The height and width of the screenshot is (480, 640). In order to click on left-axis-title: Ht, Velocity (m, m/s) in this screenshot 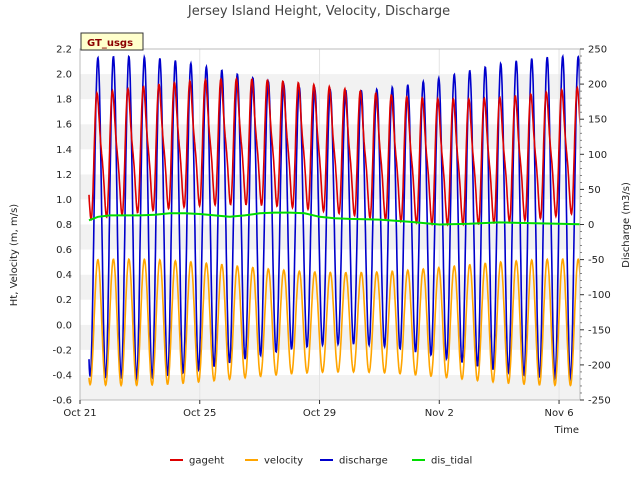, I will do `click(14, 255)`.